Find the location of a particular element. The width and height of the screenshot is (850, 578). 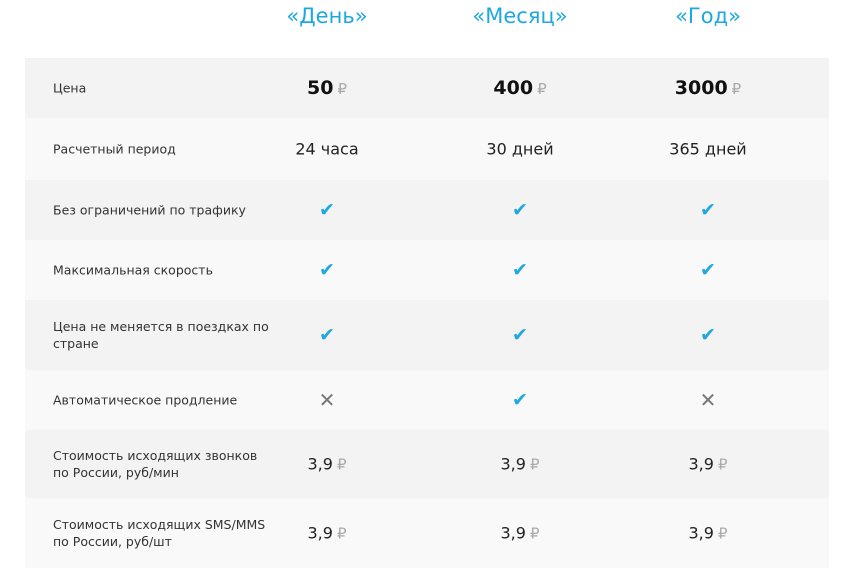

value: 400 is located at coordinates (513, 88).